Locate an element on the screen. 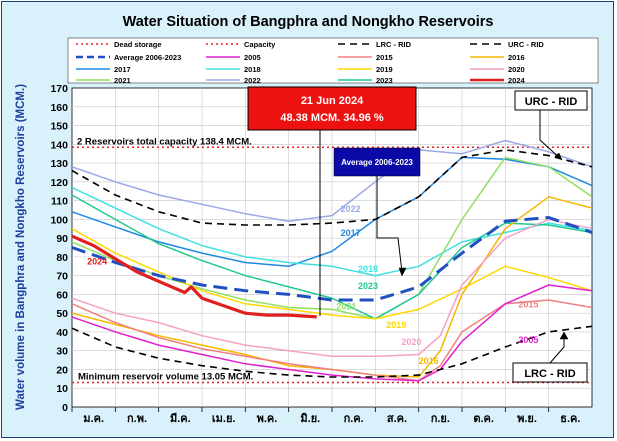  y-tick-label: 160 is located at coordinates (59, 108).